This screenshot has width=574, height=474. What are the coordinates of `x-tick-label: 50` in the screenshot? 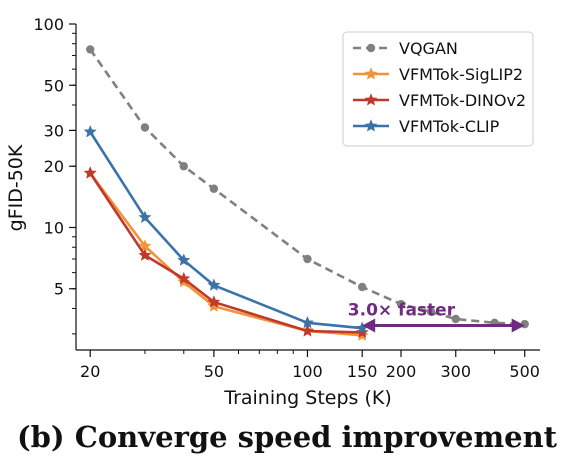 It's located at (214, 371).